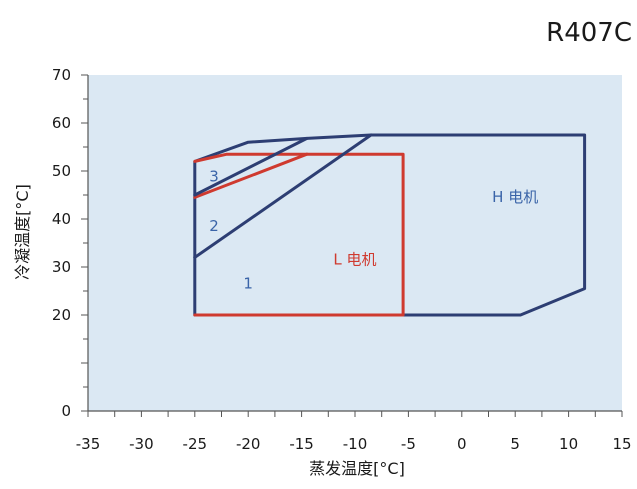  Describe the element at coordinates (621, 444) in the screenshot. I see `x-tick-label: 15` at that location.